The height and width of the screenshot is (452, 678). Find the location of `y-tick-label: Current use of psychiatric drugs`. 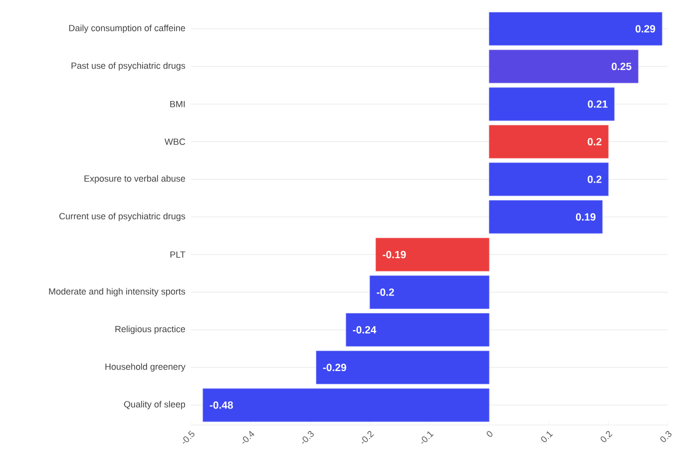

y-tick-label: Current use of psychiatric drugs is located at coordinates (122, 217).